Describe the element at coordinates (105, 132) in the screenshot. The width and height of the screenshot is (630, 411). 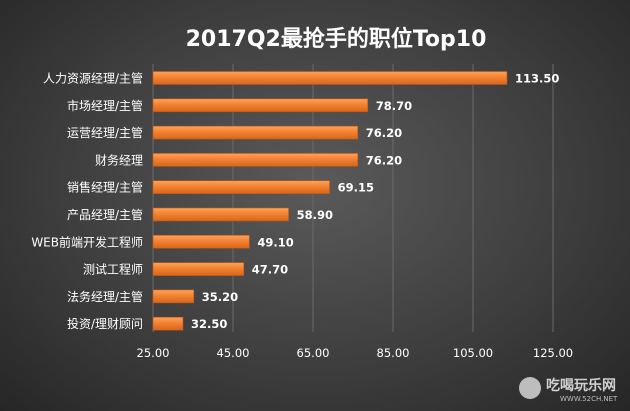
I see `category-label: 运营经理/主管` at that location.